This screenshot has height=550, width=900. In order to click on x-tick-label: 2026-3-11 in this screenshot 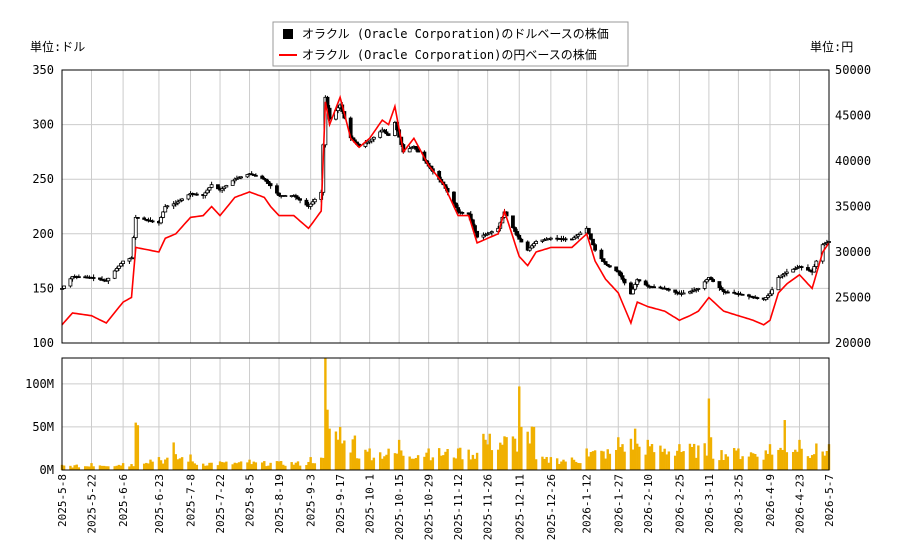, I will do `click(709, 504)`.